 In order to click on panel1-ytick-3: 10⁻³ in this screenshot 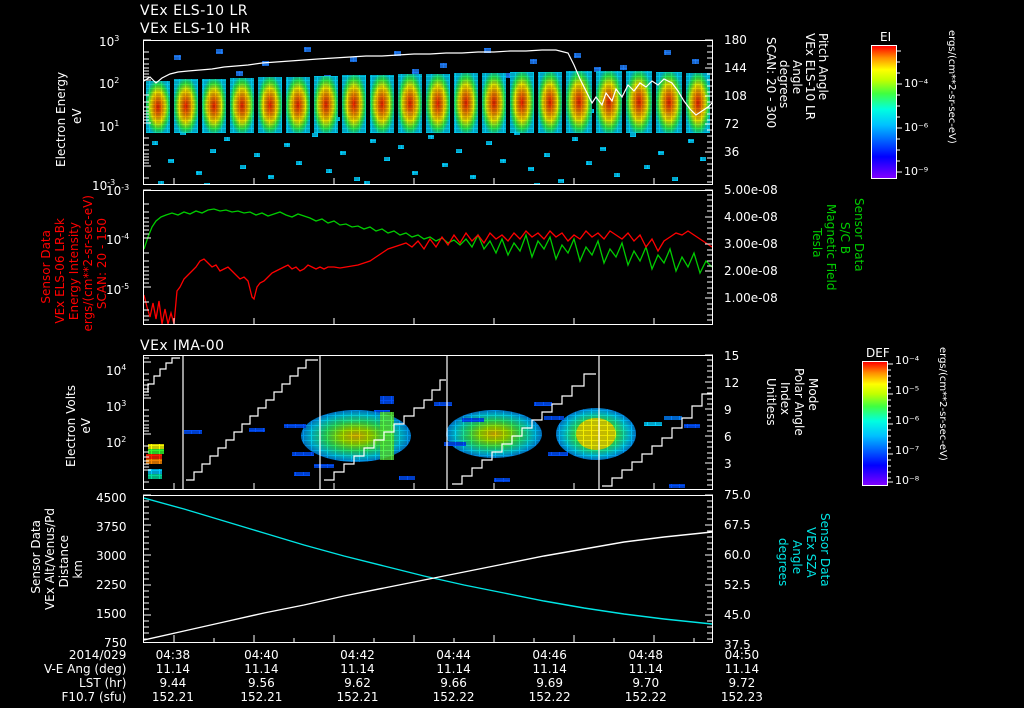, I will do `click(104, 185)`.